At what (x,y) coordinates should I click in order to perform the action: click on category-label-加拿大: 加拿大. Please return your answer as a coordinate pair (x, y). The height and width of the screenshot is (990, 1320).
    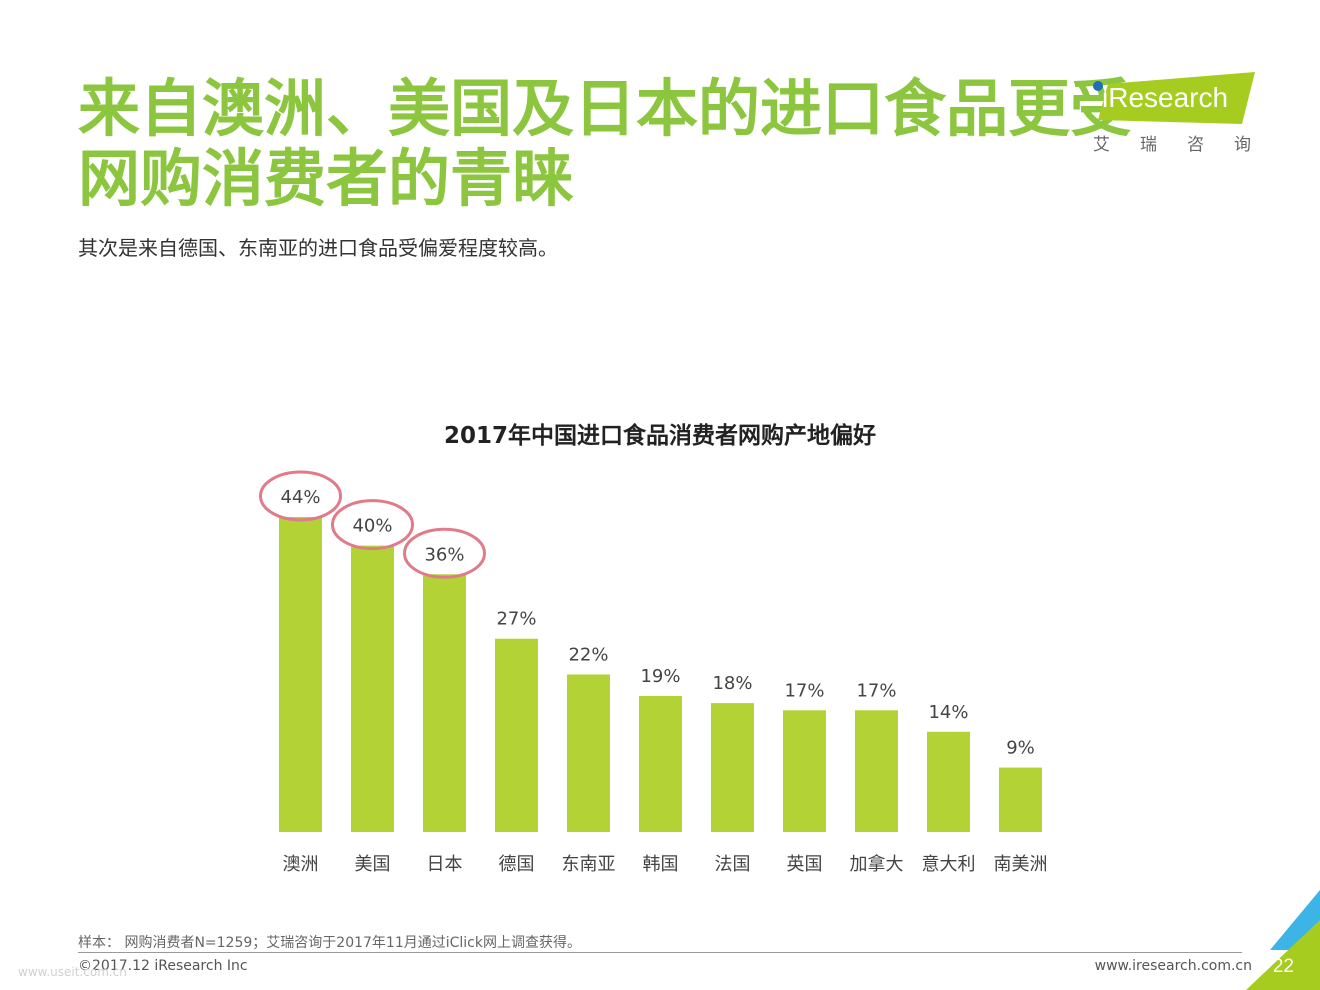
    Looking at the image, I should click on (877, 864).